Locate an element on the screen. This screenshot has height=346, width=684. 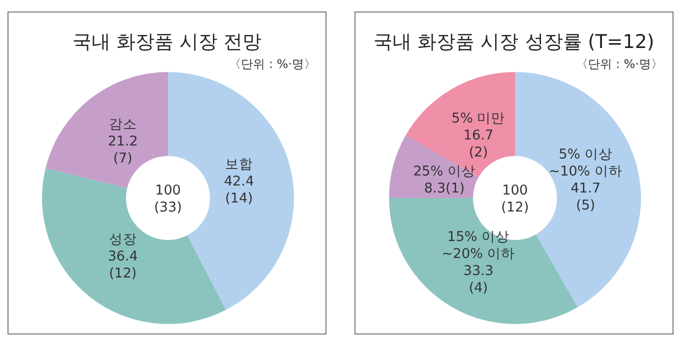
slice-label: 5% 미만 is located at coordinates (479, 118).